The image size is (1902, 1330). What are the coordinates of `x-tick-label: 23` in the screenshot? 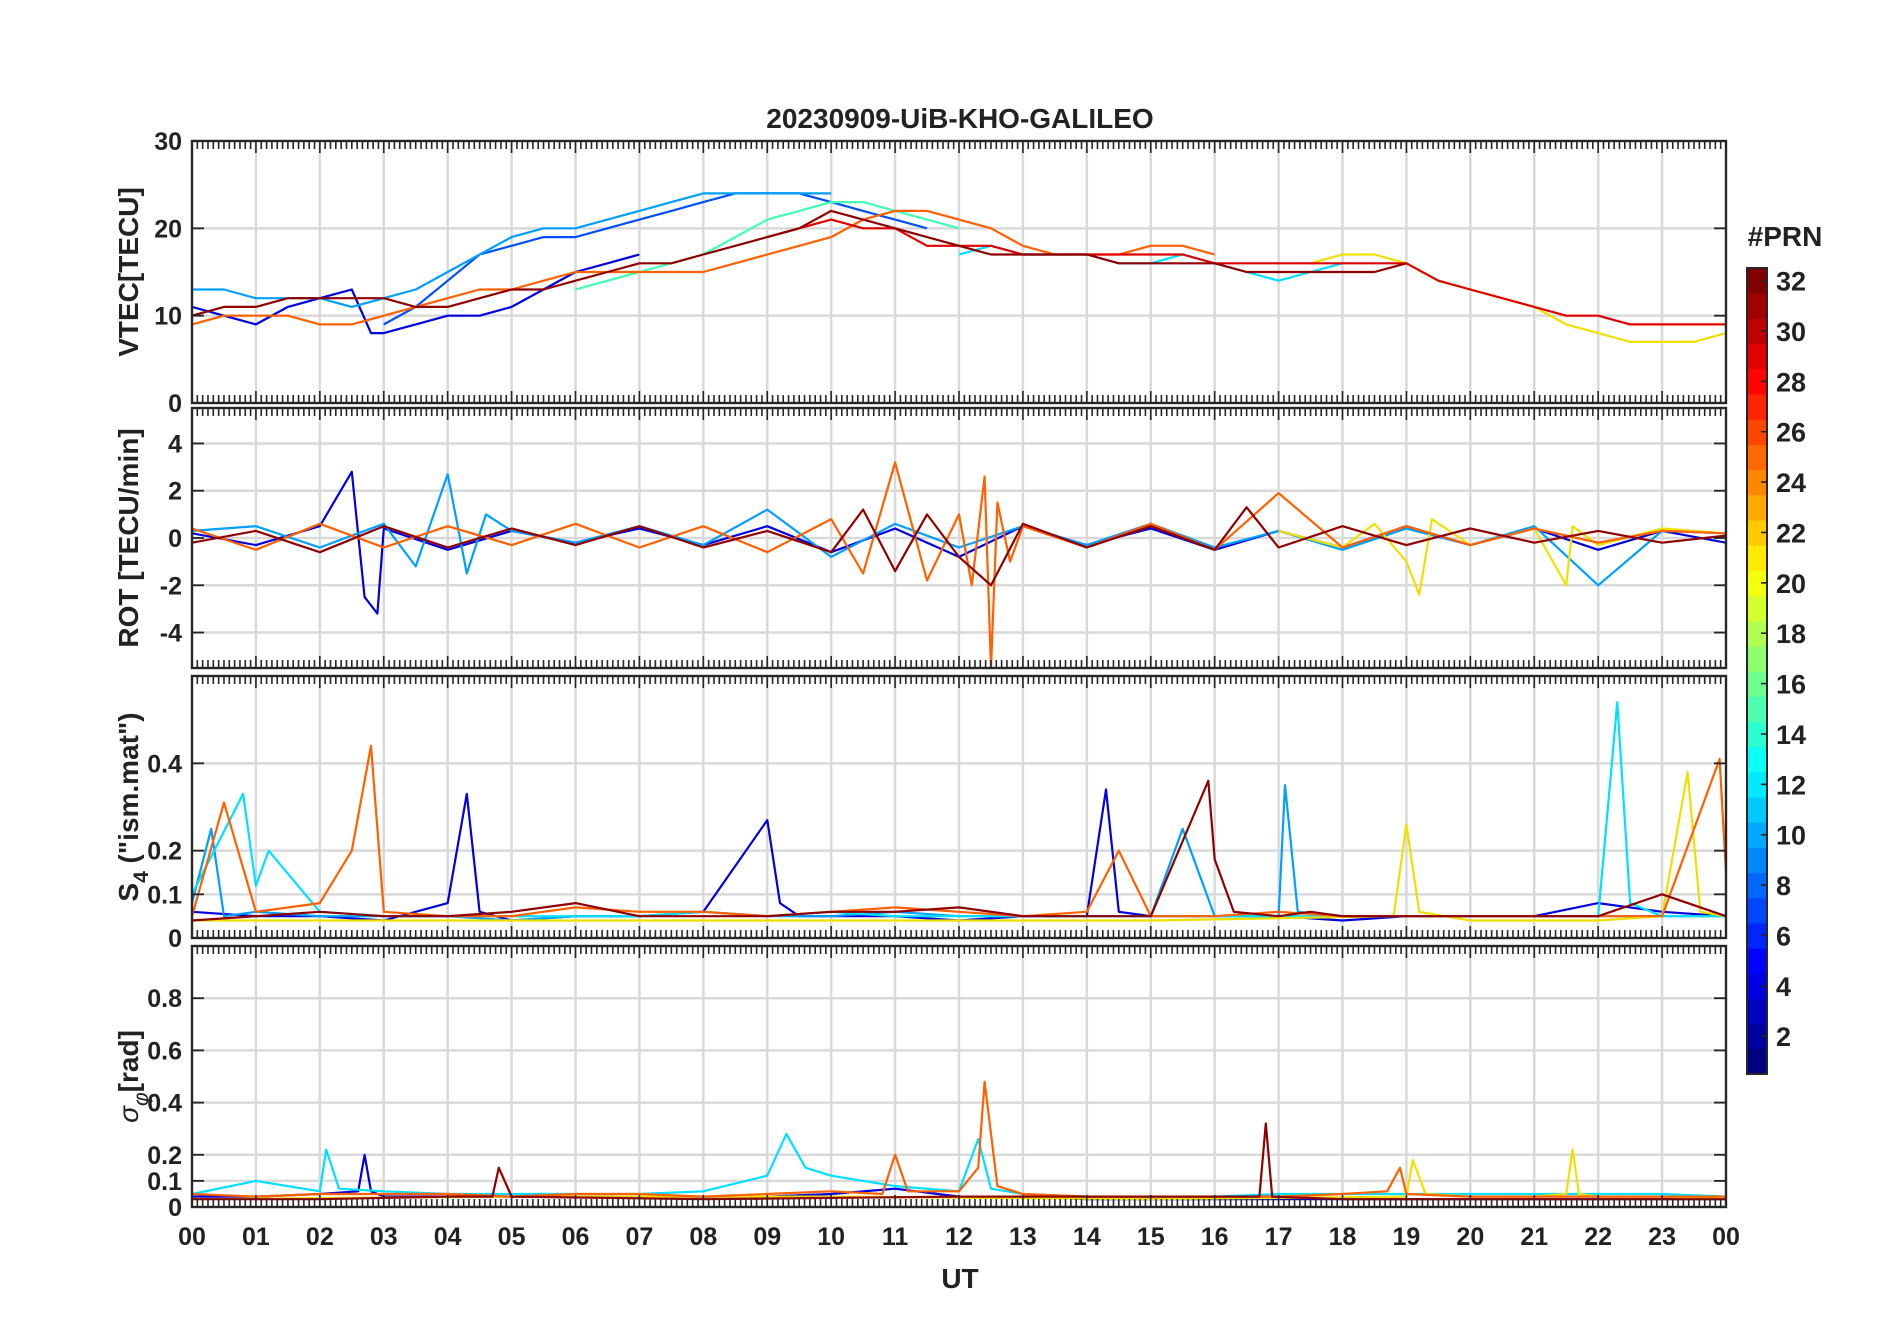 It's located at (1662, 1237).